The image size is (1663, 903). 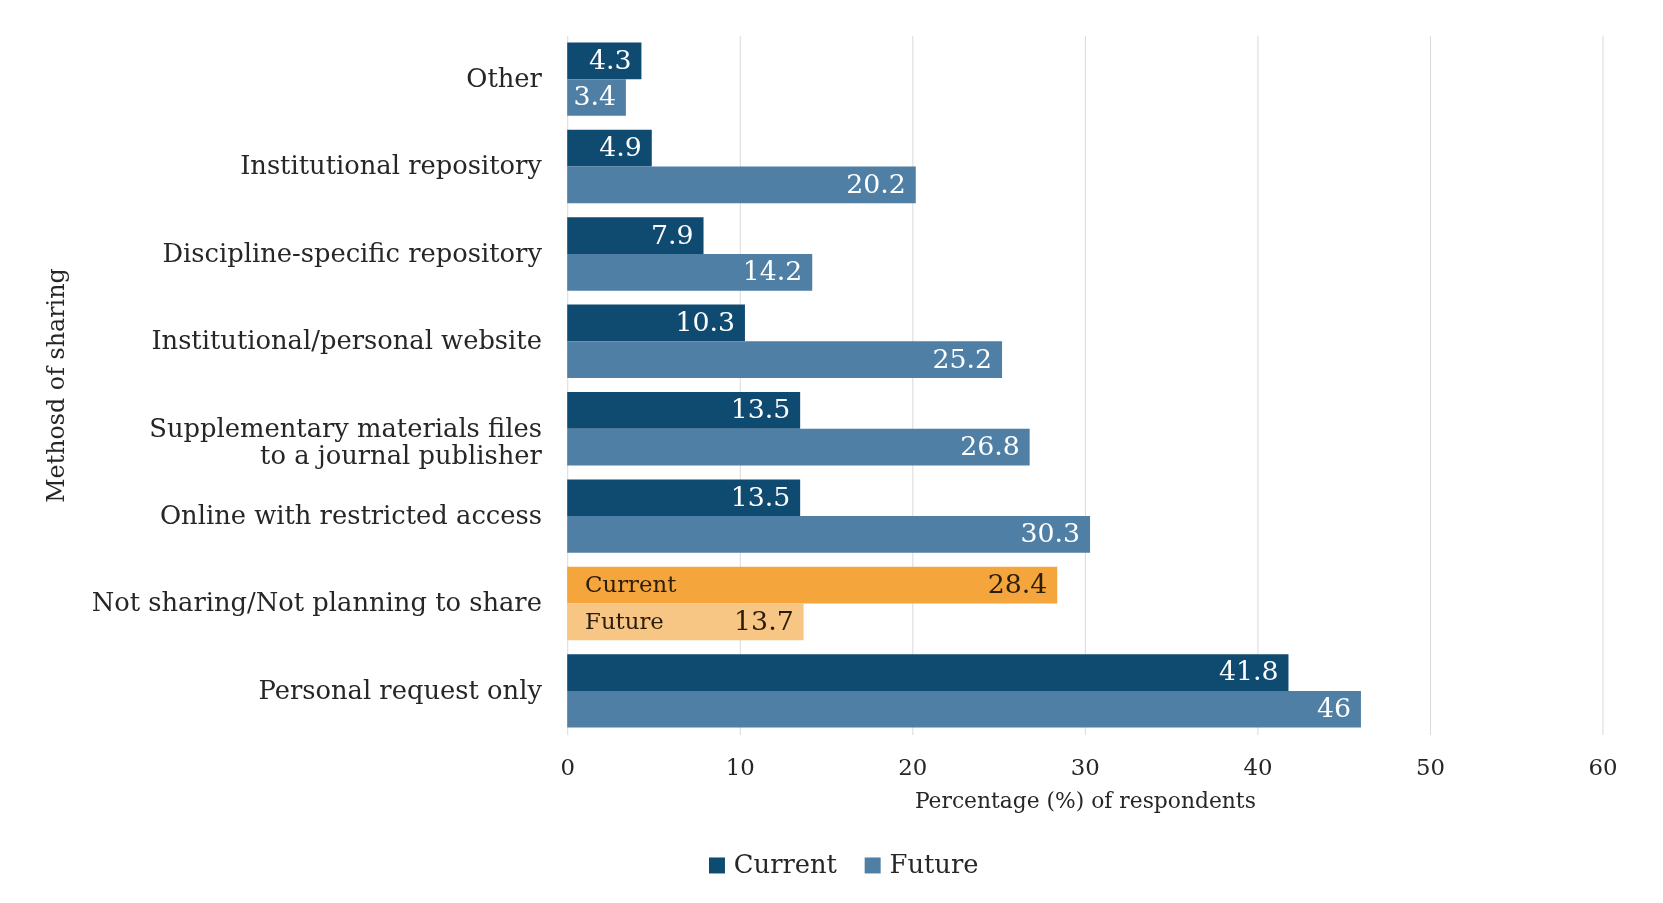 What do you see at coordinates (934, 864) in the screenshot?
I see `legend-label: Future` at bounding box center [934, 864].